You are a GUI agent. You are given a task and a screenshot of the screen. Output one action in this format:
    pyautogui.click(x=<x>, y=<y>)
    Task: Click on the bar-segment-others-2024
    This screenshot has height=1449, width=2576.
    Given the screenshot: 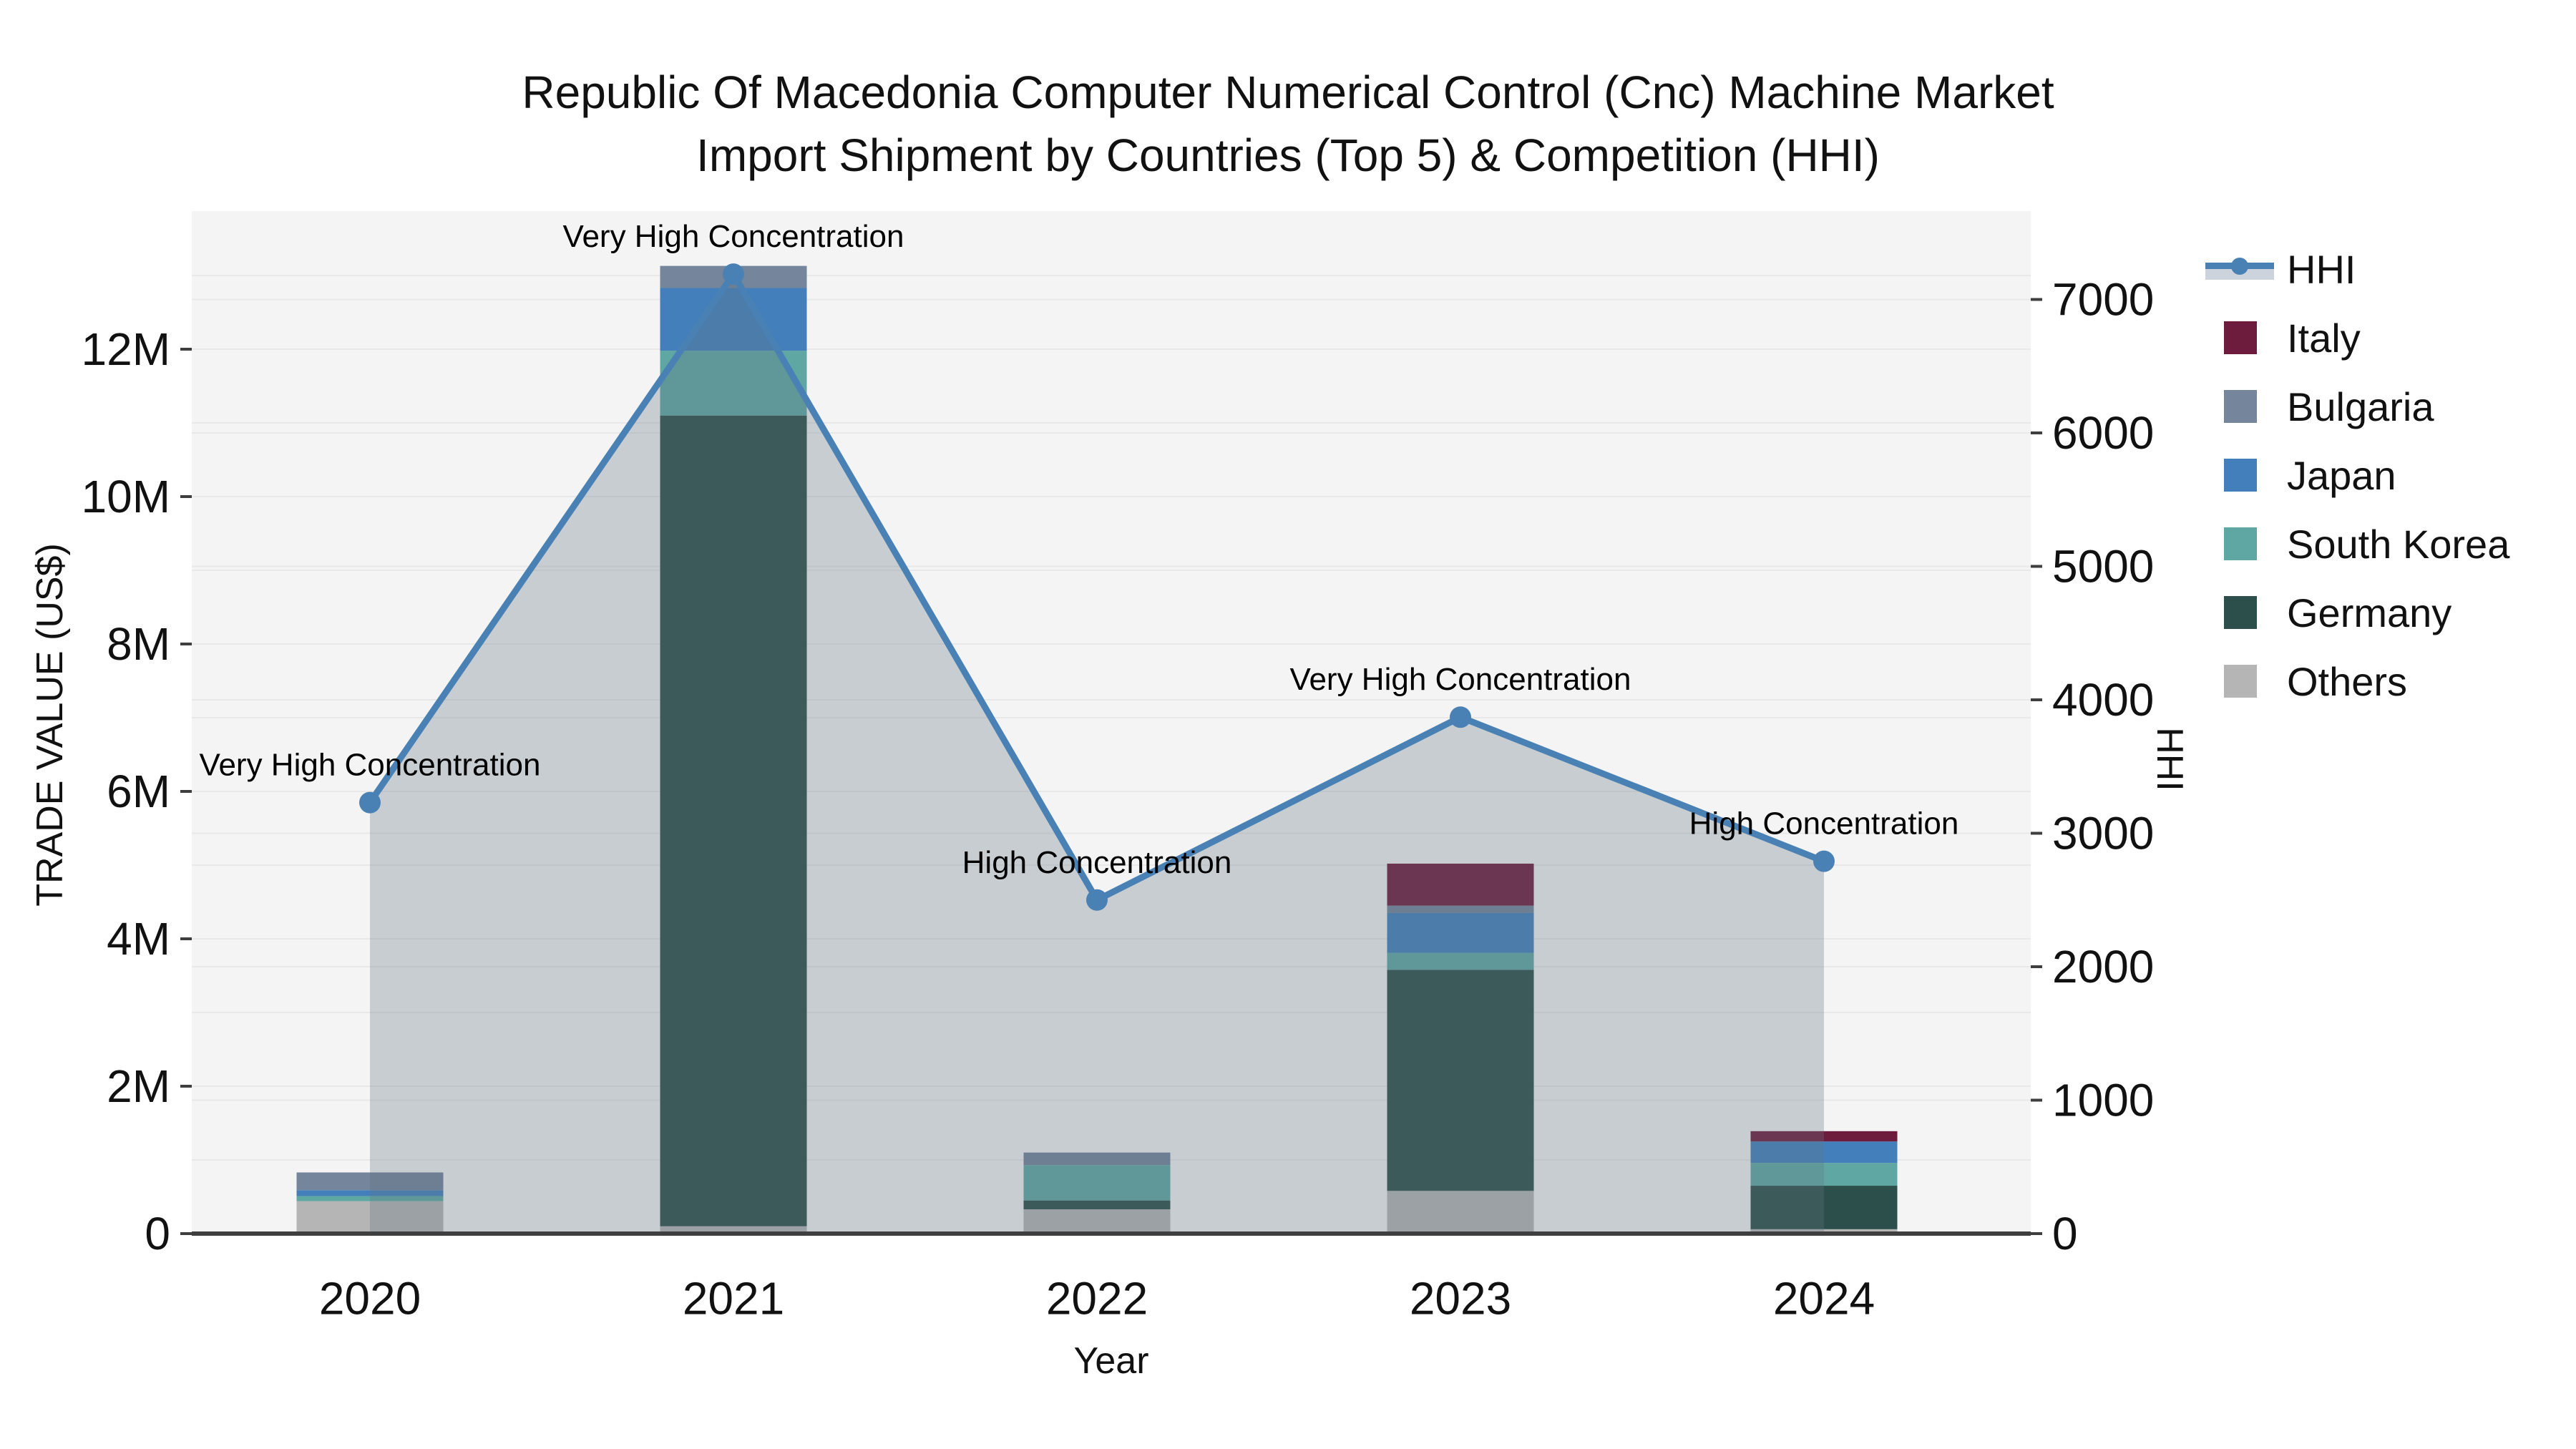 What is the action you would take?
    pyautogui.click(x=1824, y=1231)
    